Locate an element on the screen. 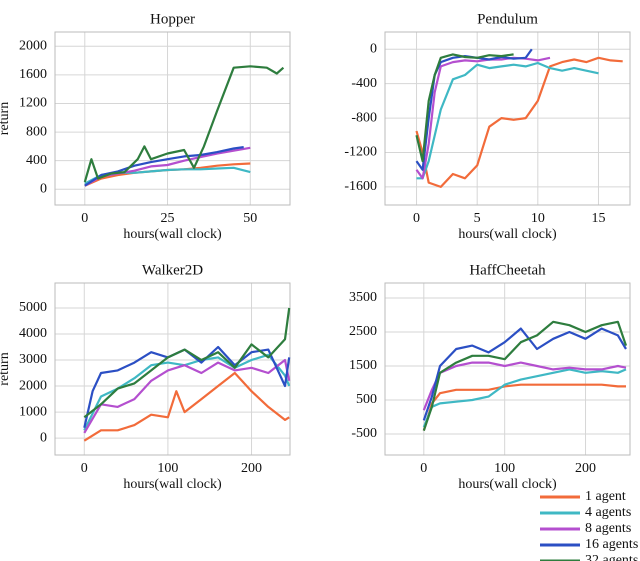 This screenshot has width=640, height=561. y-tick-label: 2500 is located at coordinates (363, 331).